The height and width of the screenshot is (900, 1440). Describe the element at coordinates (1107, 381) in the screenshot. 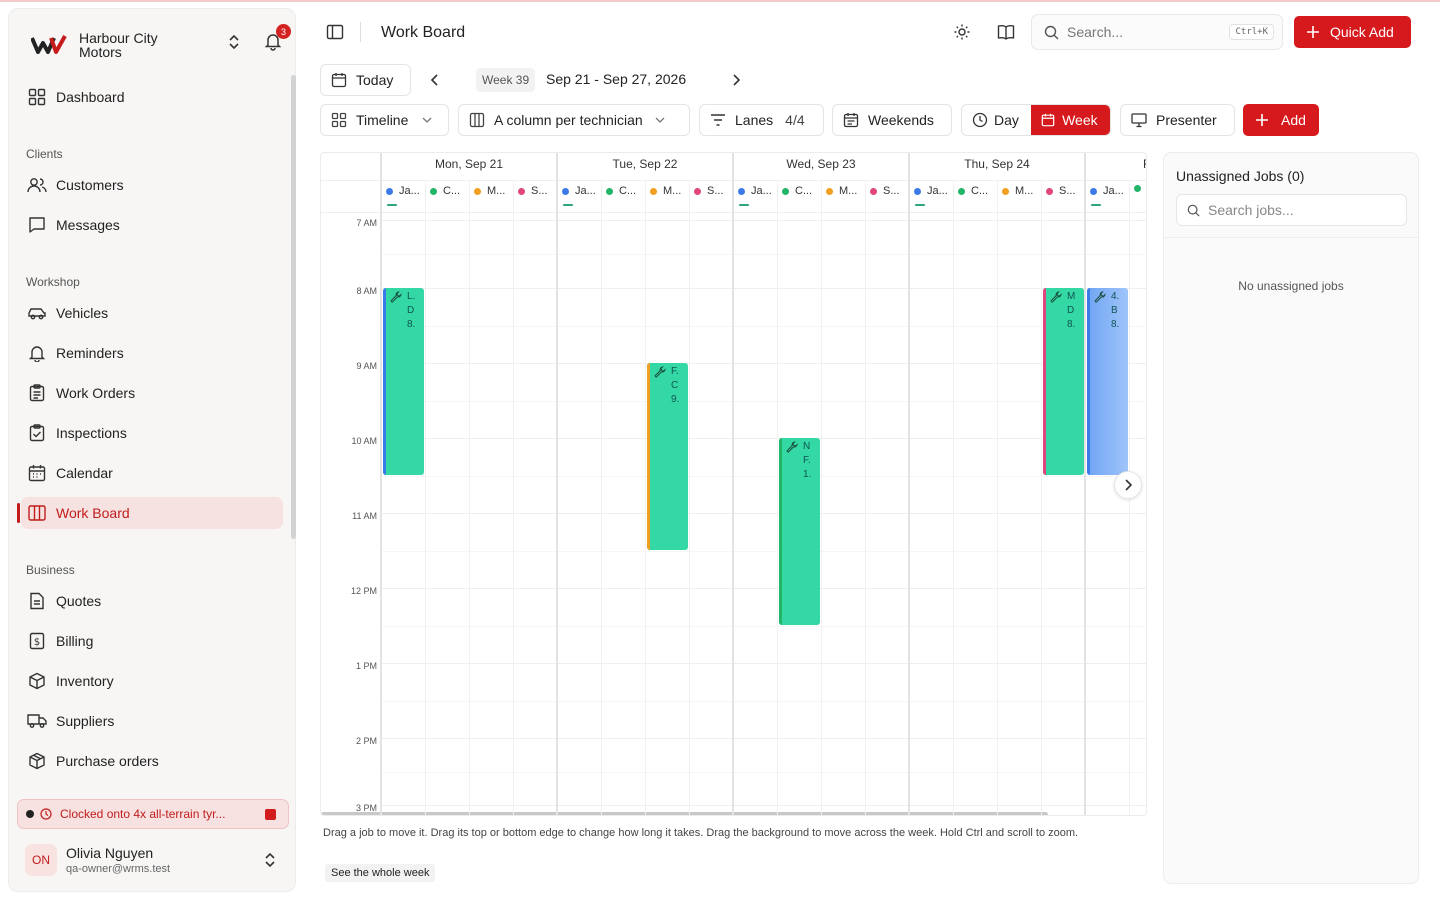

I see `job-card: 4. B 8.` at that location.